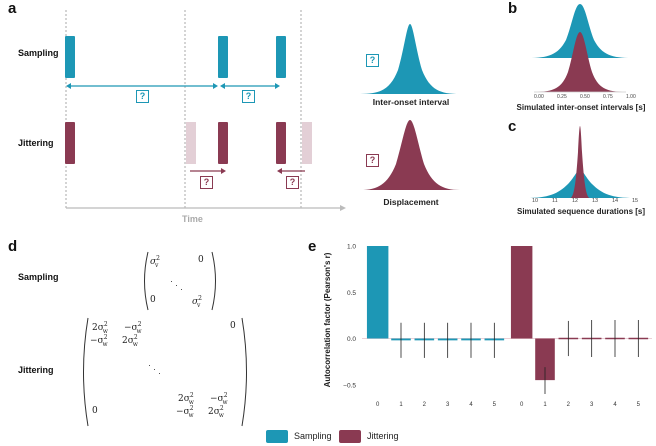 Image resolution: width=656 pixels, height=446 pixels. What do you see at coordinates (313, 436) in the screenshot?
I see `legend-label-sampling: Sampling` at bounding box center [313, 436].